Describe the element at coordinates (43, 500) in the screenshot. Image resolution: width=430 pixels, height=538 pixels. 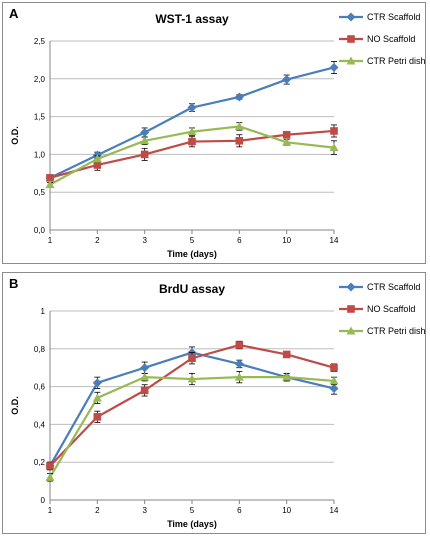
I see `y-tick-label: 0` at that location.